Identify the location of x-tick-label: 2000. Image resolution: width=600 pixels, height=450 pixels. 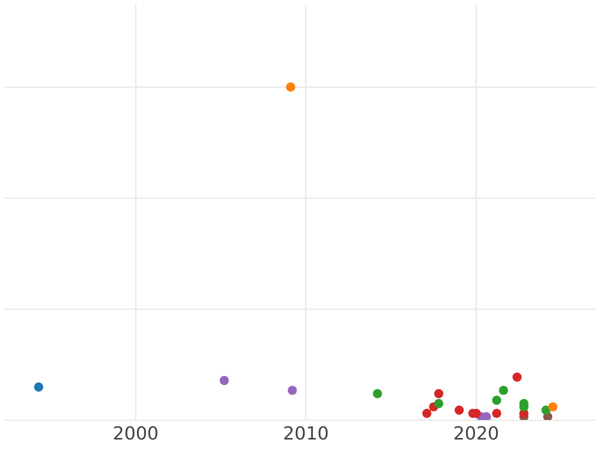
(135, 434).